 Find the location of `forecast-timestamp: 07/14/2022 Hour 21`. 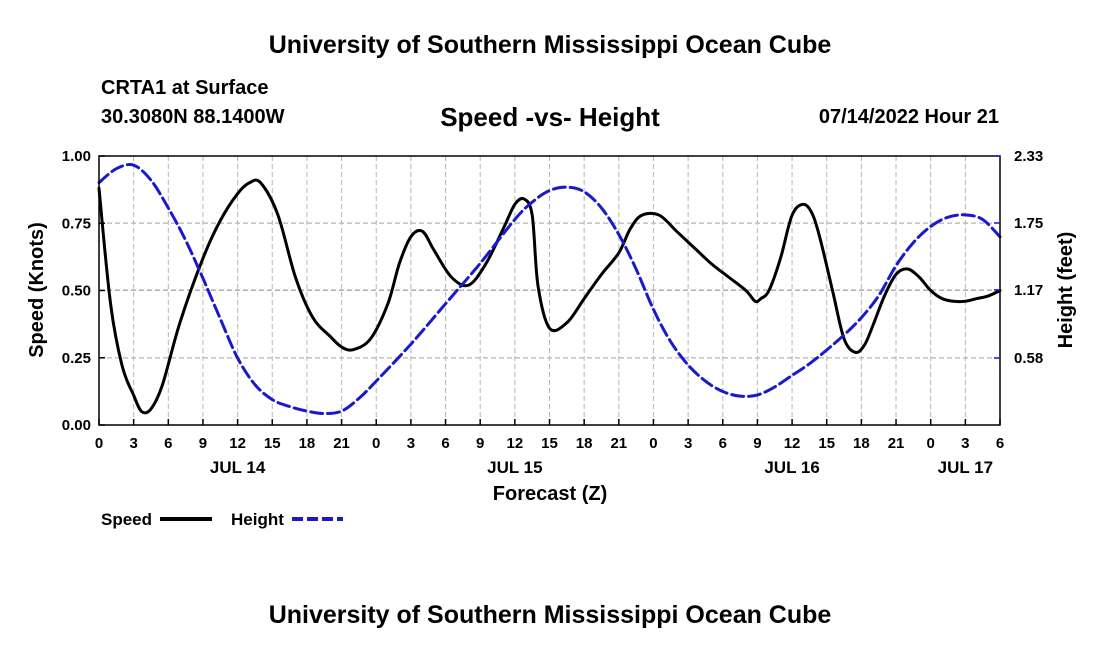

forecast-timestamp: 07/14/2022 Hour 21 is located at coordinates (908, 117).